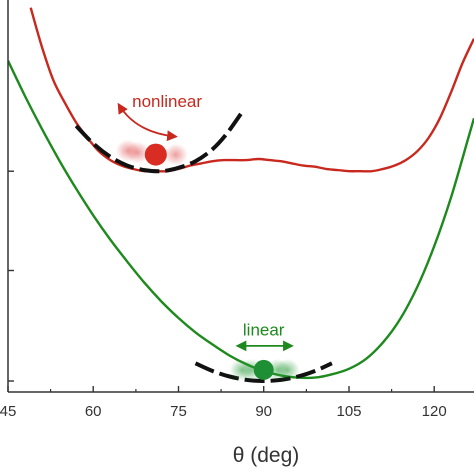 The width and height of the screenshot is (474, 474). I want to click on x-tick-label: 60, so click(93, 411).